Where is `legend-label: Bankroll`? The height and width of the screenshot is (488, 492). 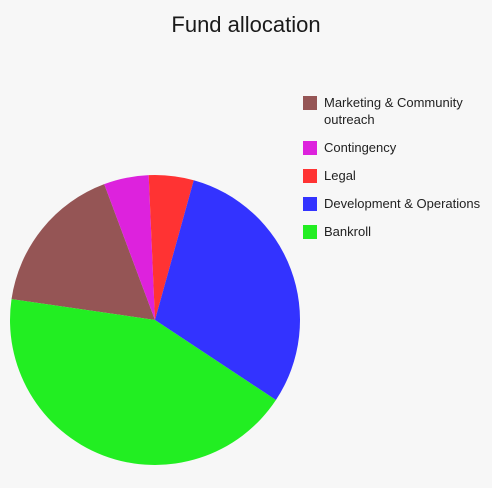 legend-label: Bankroll is located at coordinates (347, 231).